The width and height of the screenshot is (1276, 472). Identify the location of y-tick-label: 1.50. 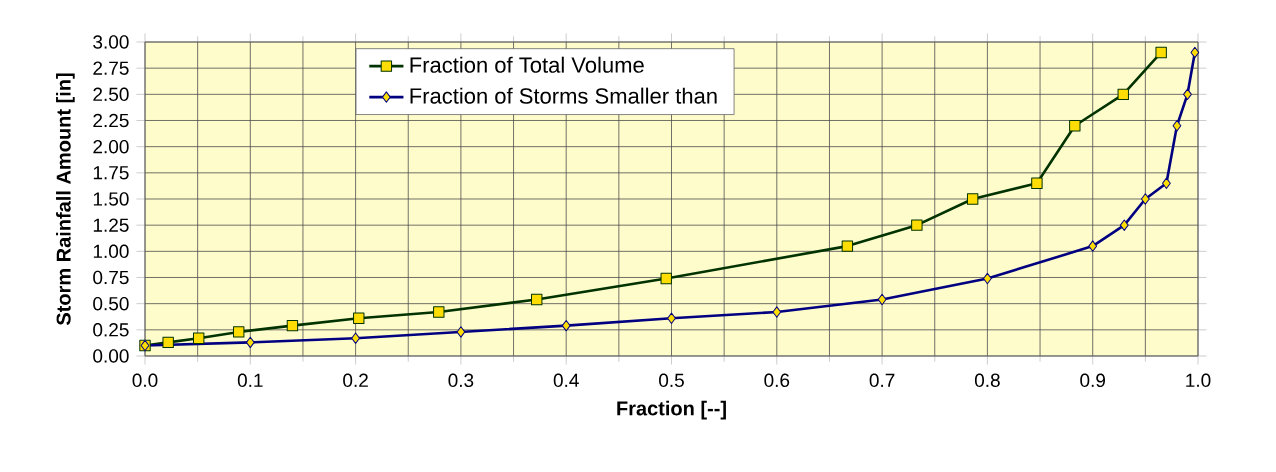
(111, 199).